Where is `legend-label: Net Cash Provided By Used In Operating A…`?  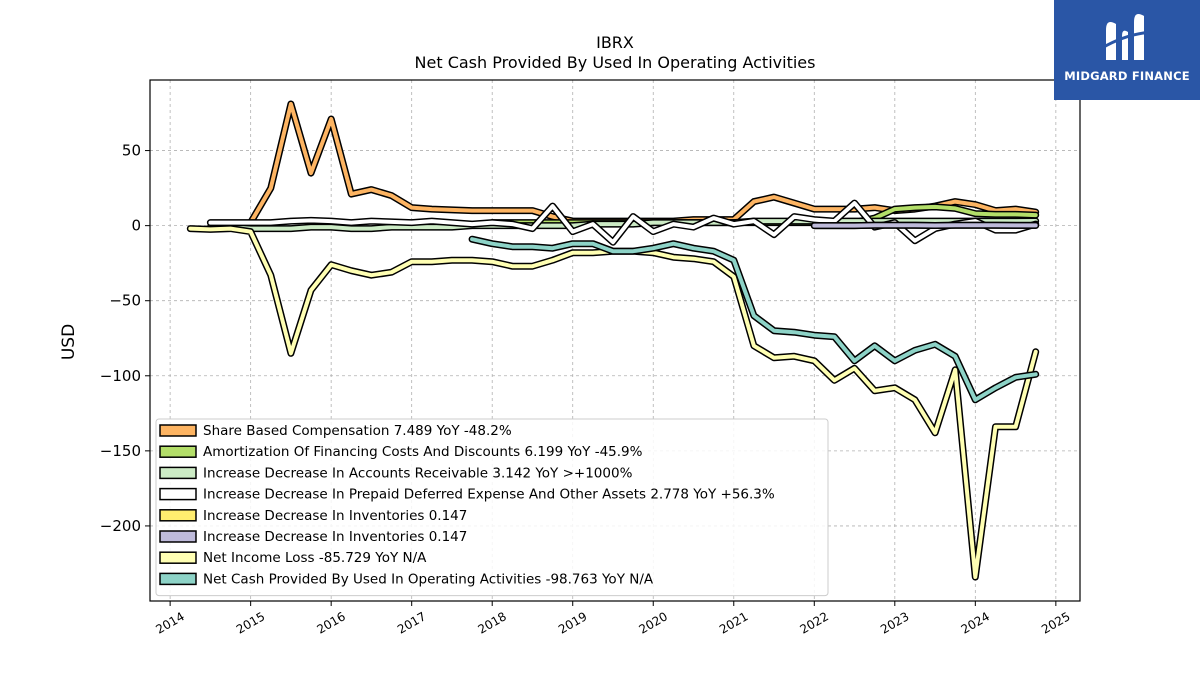 legend-label: Net Cash Provided By Used In Operating A… is located at coordinates (428, 579).